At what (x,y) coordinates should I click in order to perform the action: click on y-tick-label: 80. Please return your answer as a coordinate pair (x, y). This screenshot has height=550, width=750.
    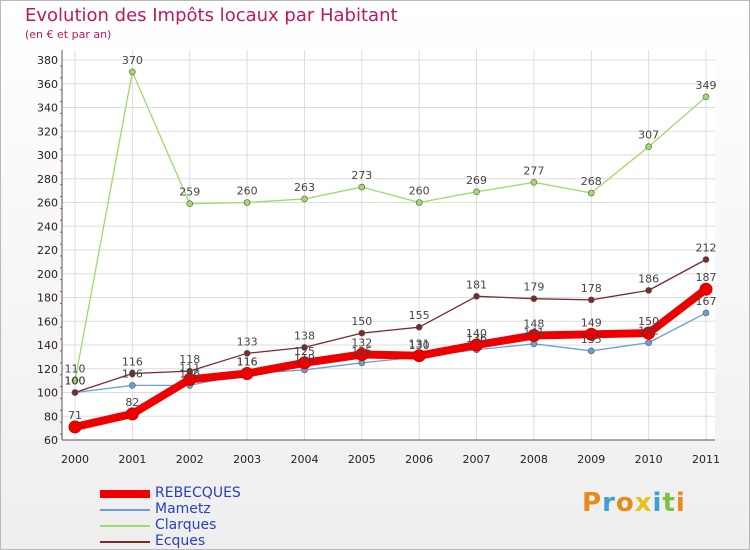
    Looking at the image, I should click on (51, 416).